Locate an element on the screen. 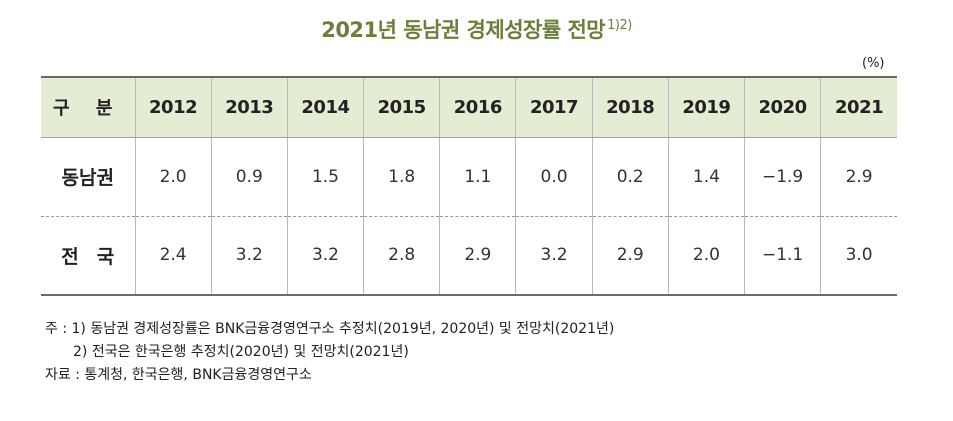 The width and height of the screenshot is (953, 421). row-label: 전국 is located at coordinates (88, 256).